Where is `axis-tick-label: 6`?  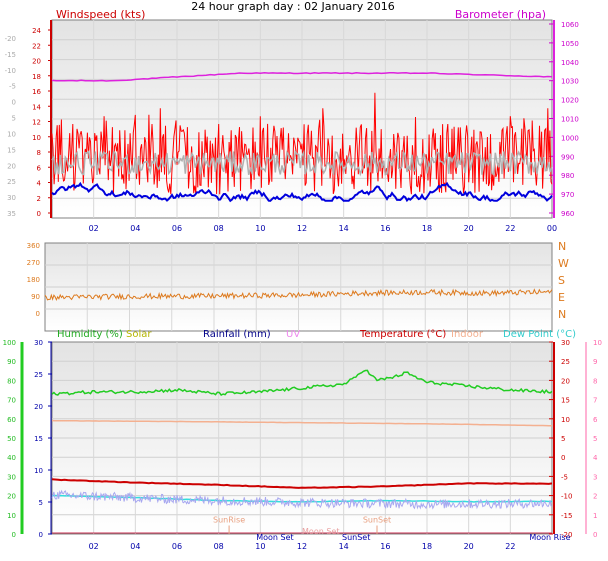 axis-tick-label: 6 is located at coordinates (39, 168).